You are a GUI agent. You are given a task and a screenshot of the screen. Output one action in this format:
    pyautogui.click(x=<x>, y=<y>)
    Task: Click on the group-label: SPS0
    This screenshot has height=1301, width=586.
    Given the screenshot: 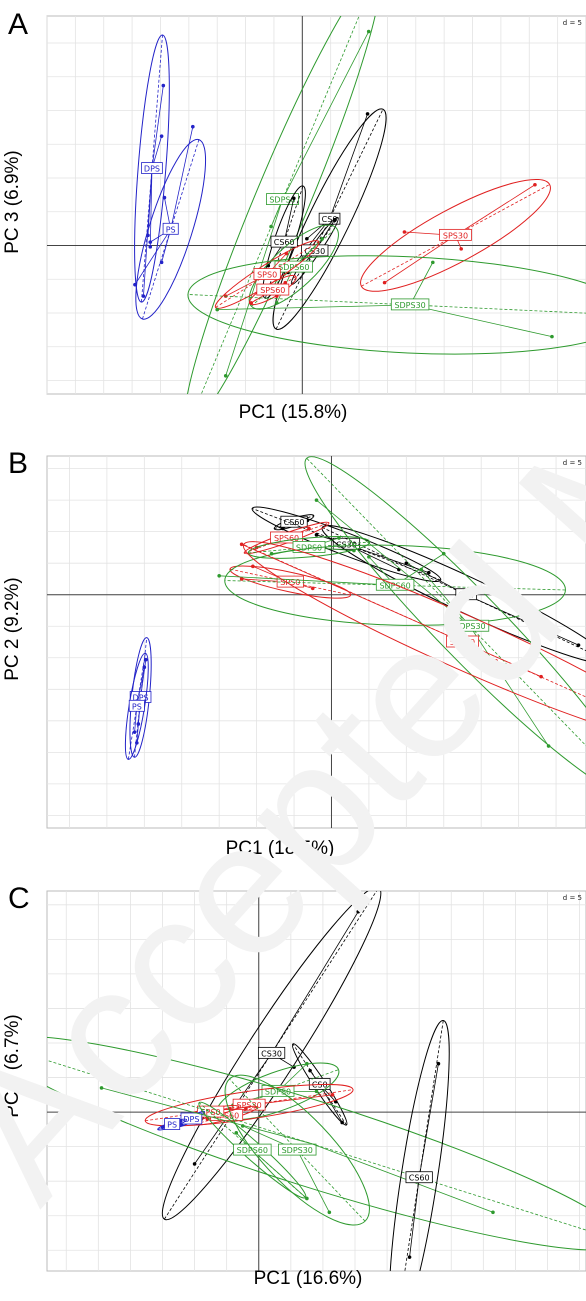 What is the action you would take?
    pyautogui.click(x=267, y=275)
    